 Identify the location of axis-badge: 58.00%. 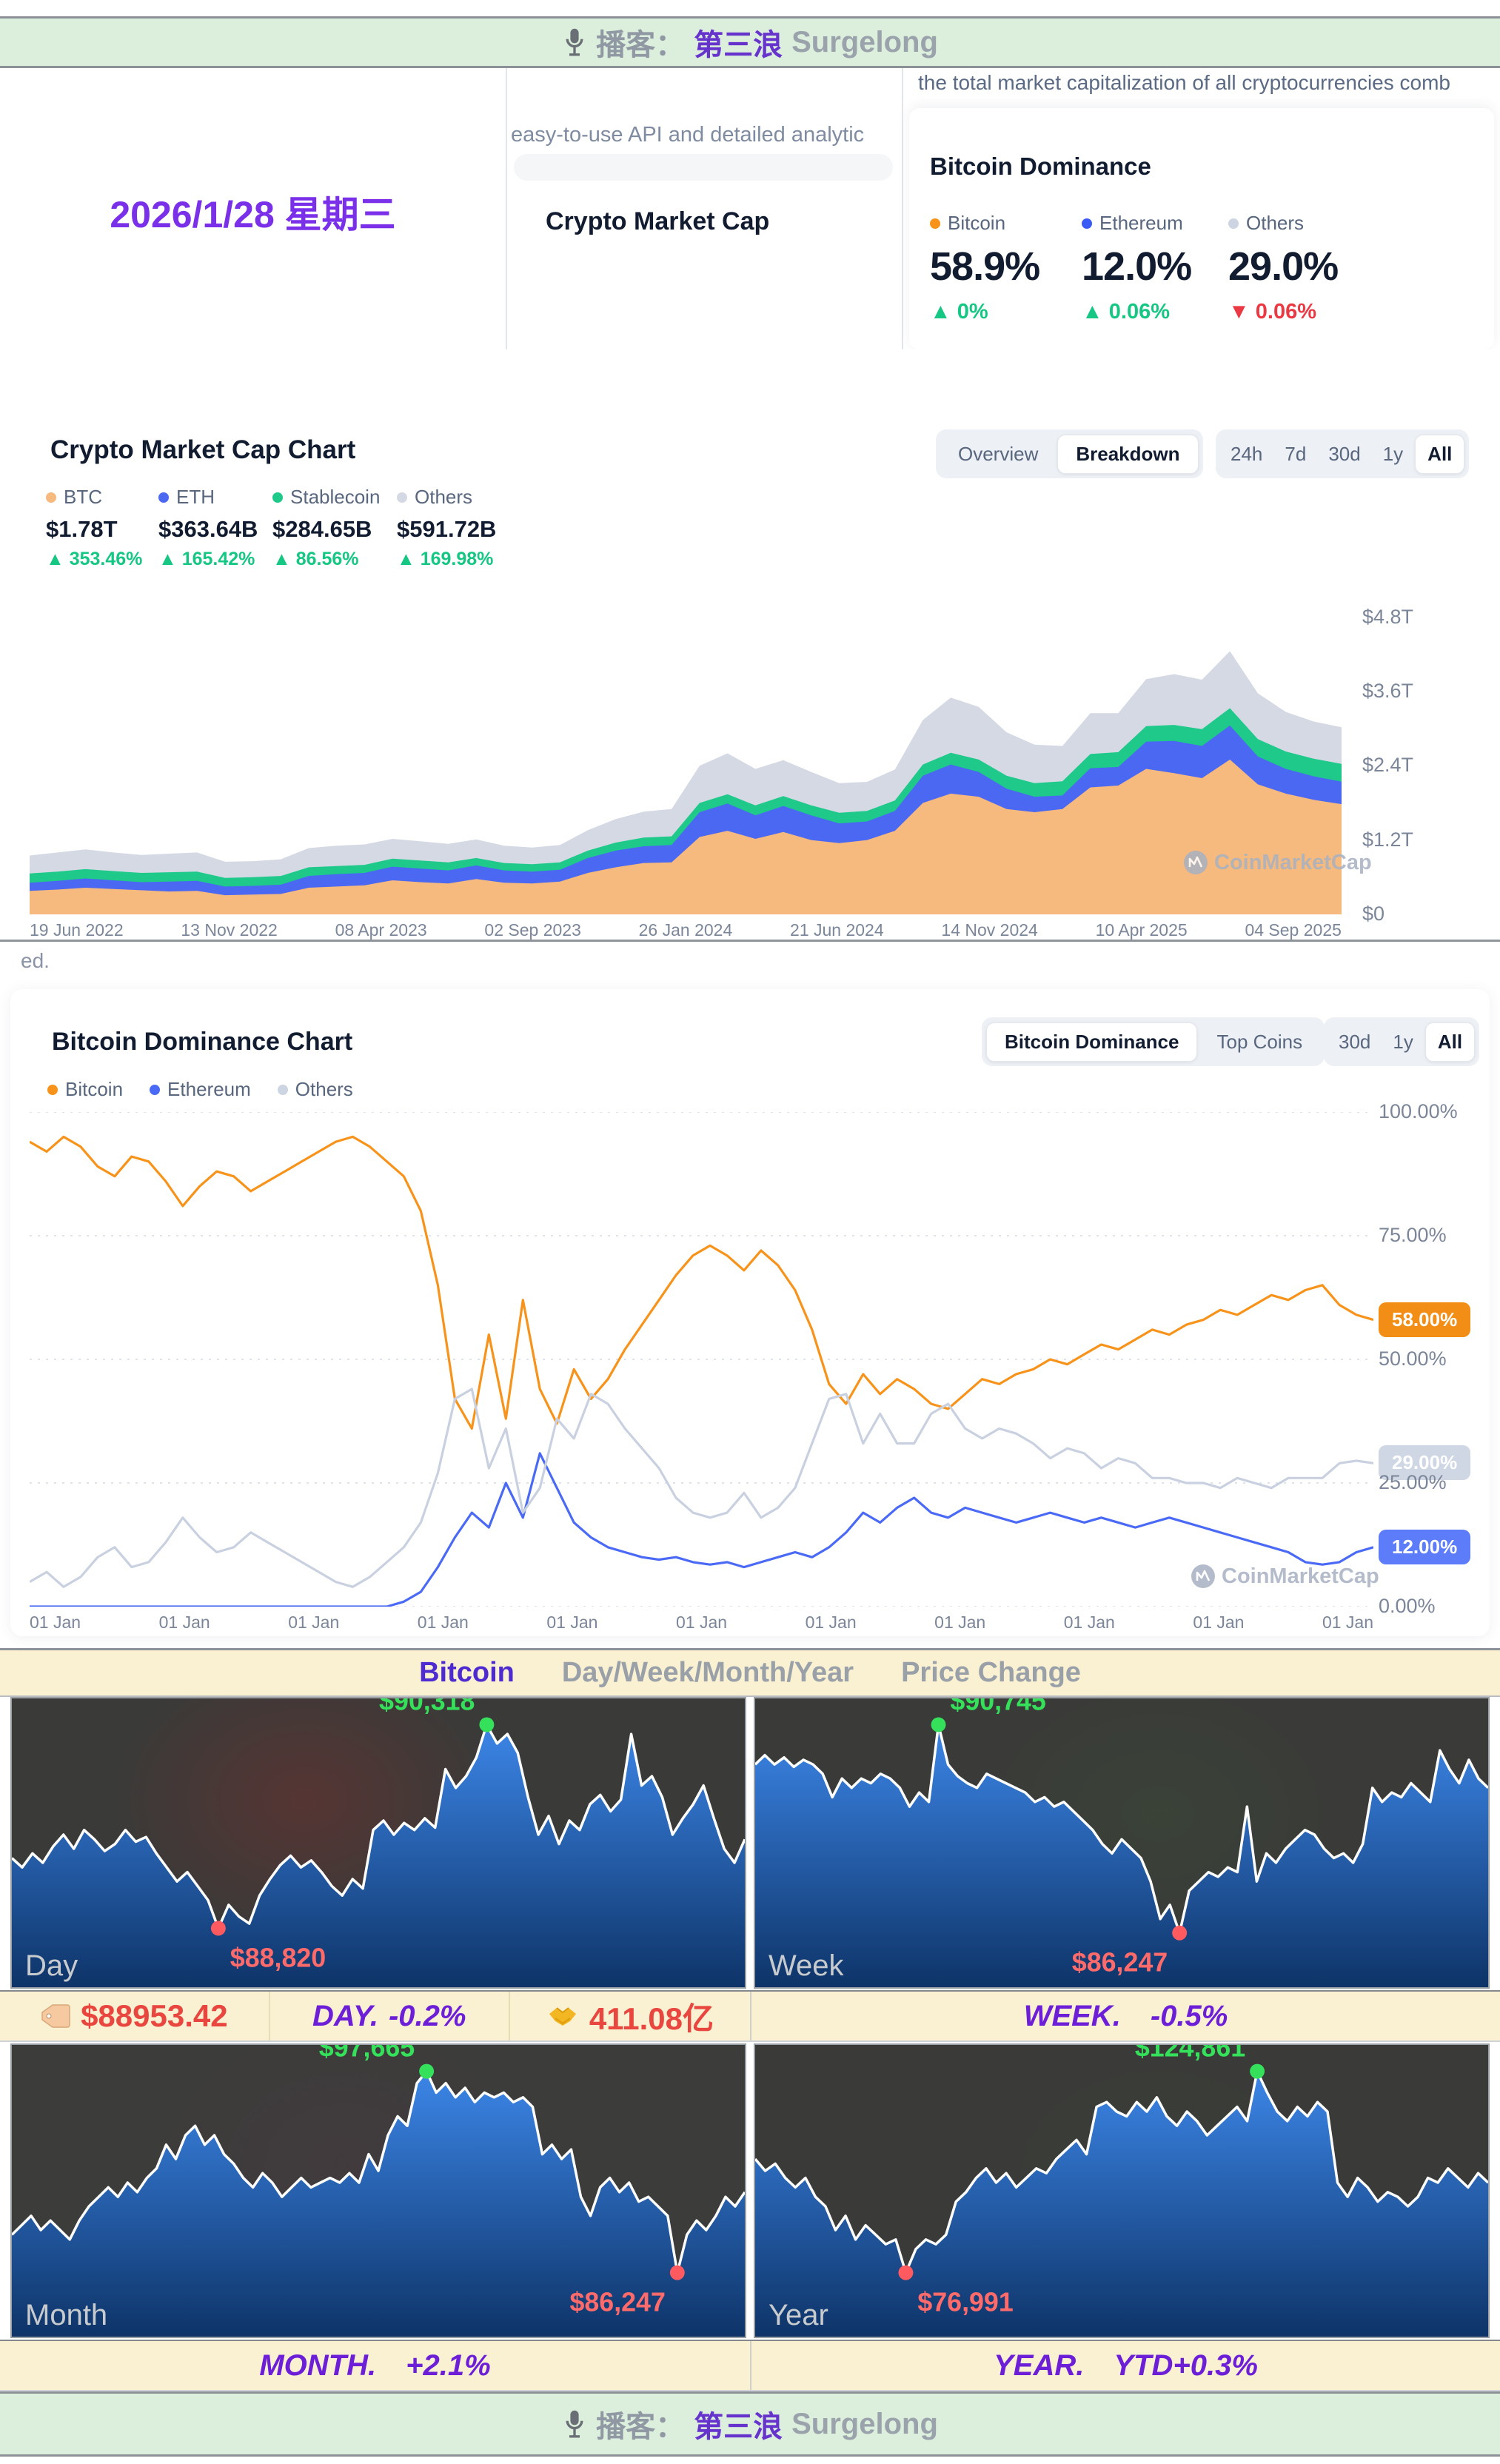
(1425, 1319).